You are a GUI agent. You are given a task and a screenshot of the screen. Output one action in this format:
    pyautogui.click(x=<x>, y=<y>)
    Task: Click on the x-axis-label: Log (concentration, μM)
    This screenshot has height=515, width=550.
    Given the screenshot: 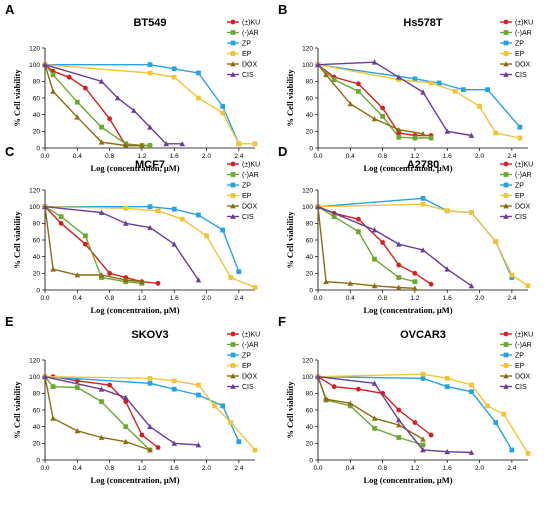 What is the action you would take?
    pyautogui.click(x=407, y=168)
    